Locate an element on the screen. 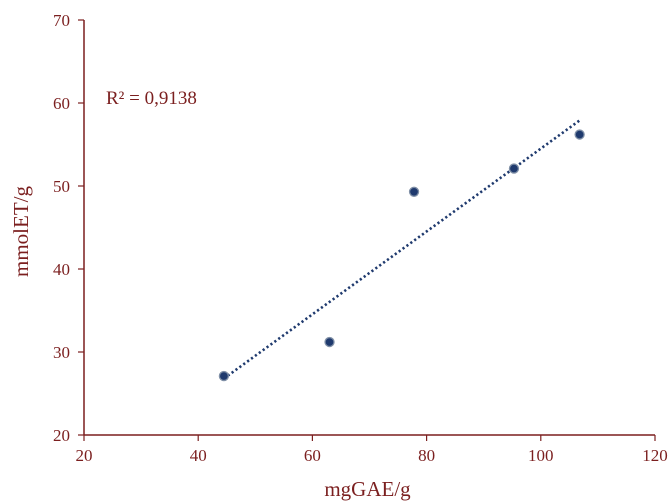 The image size is (670, 501). x-tick-label: 40 is located at coordinates (198, 455).